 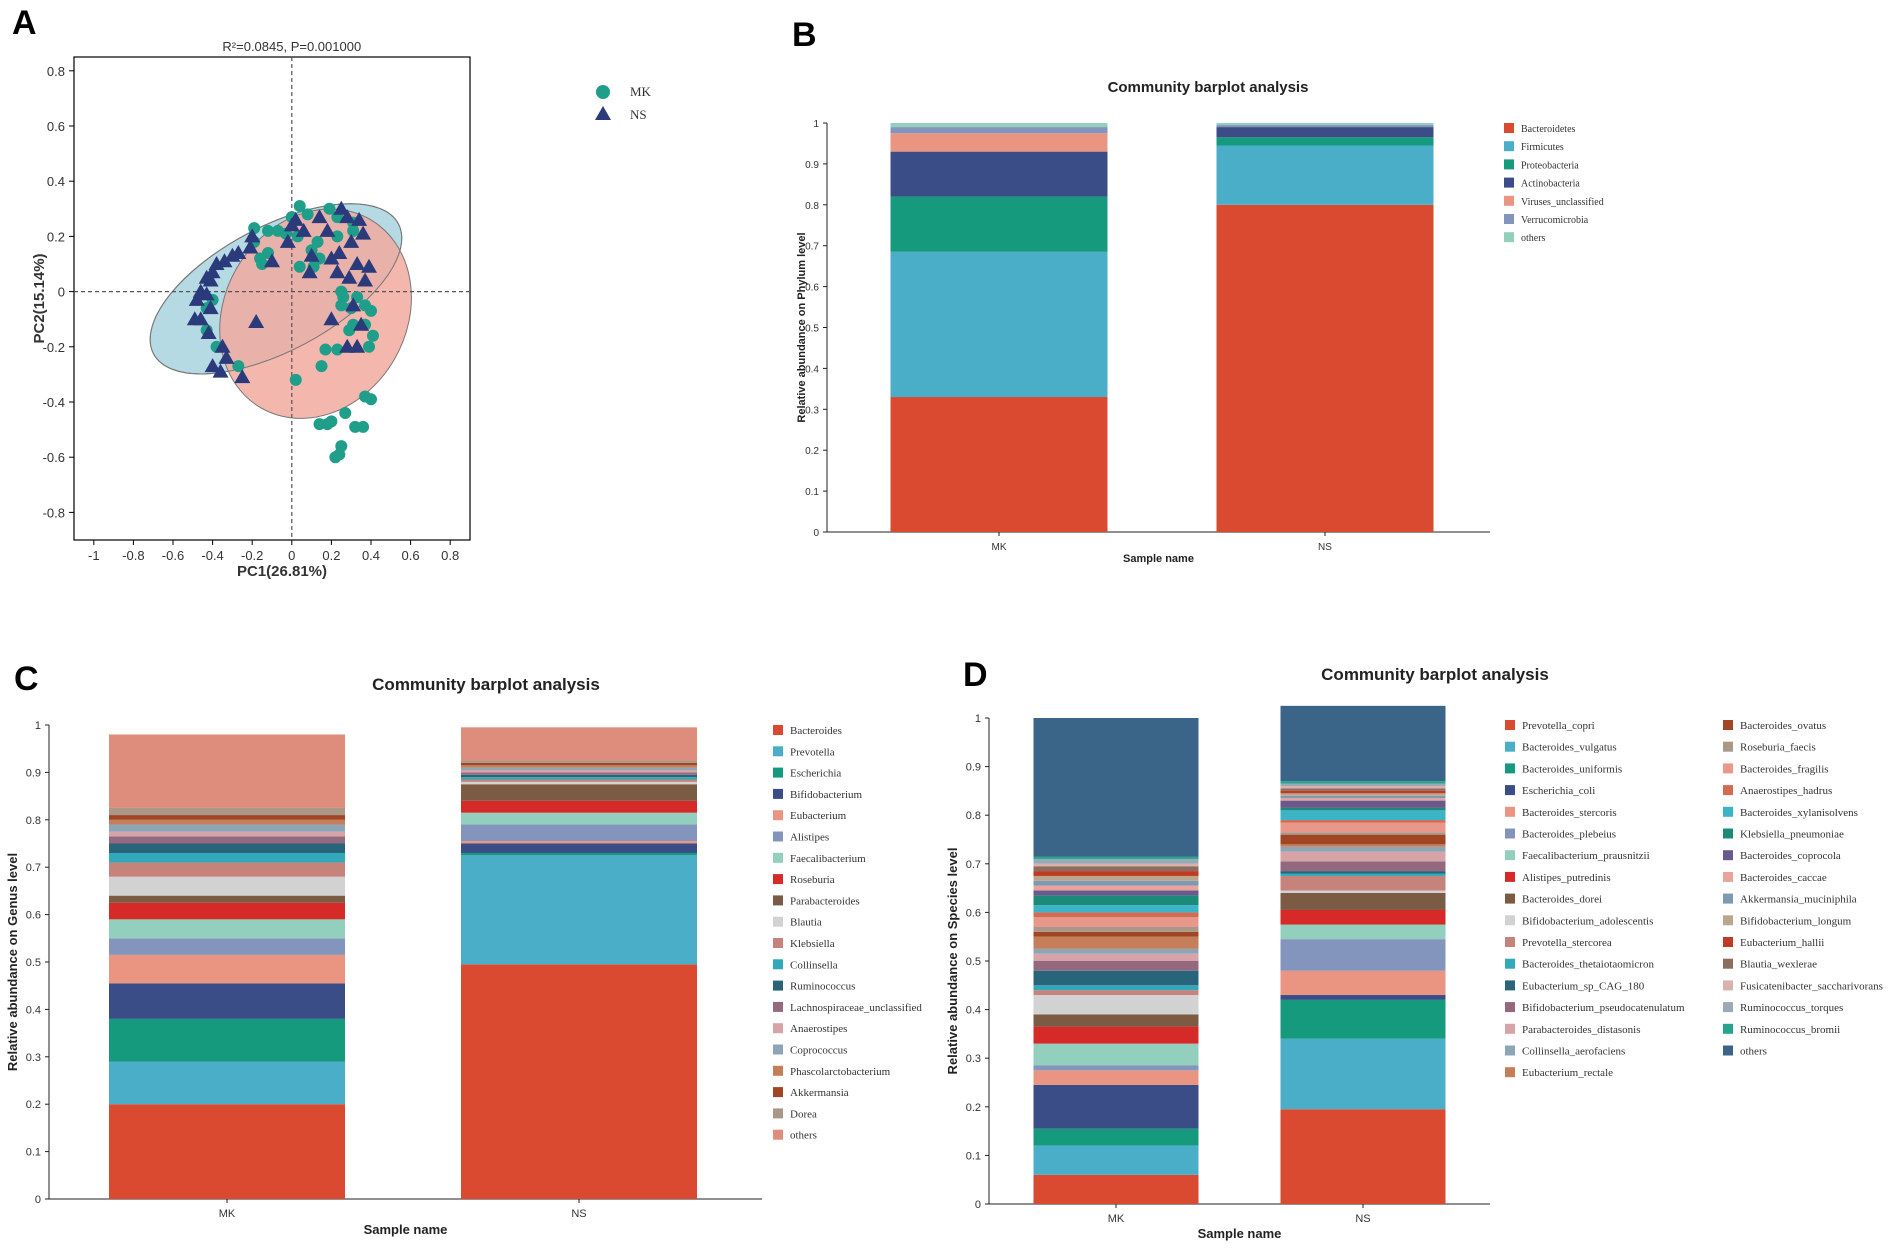 I want to click on species-x-tick-label: MK, so click(x=1116, y=1219).